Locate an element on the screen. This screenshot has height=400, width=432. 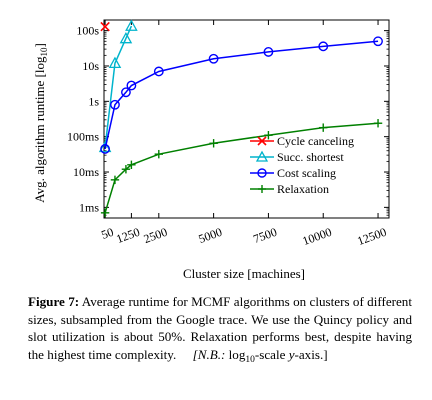
x-tick-label: 2500 is located at coordinates (155, 235).